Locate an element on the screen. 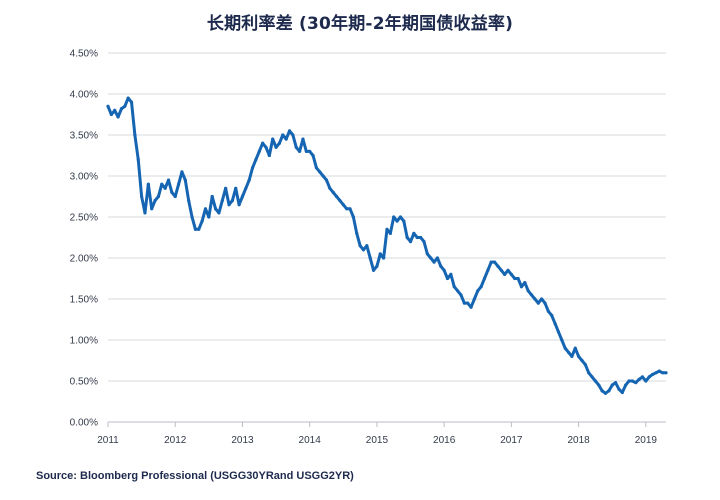 This screenshot has height=500, width=720. y-tick-label: 3.00% is located at coordinates (84, 177).